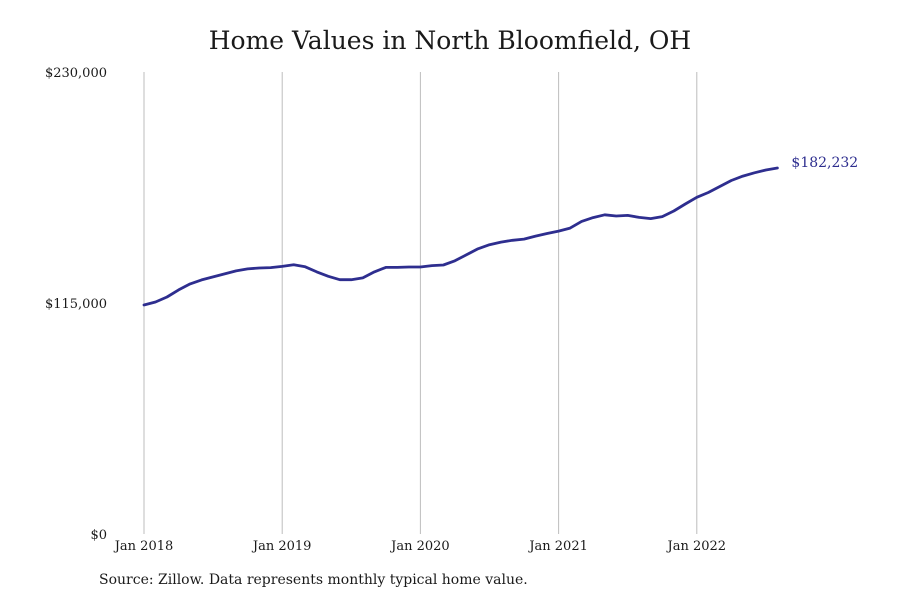  I want to click on y-axis-ticks: $0 $115,000 $230,000, so click(76, 304).